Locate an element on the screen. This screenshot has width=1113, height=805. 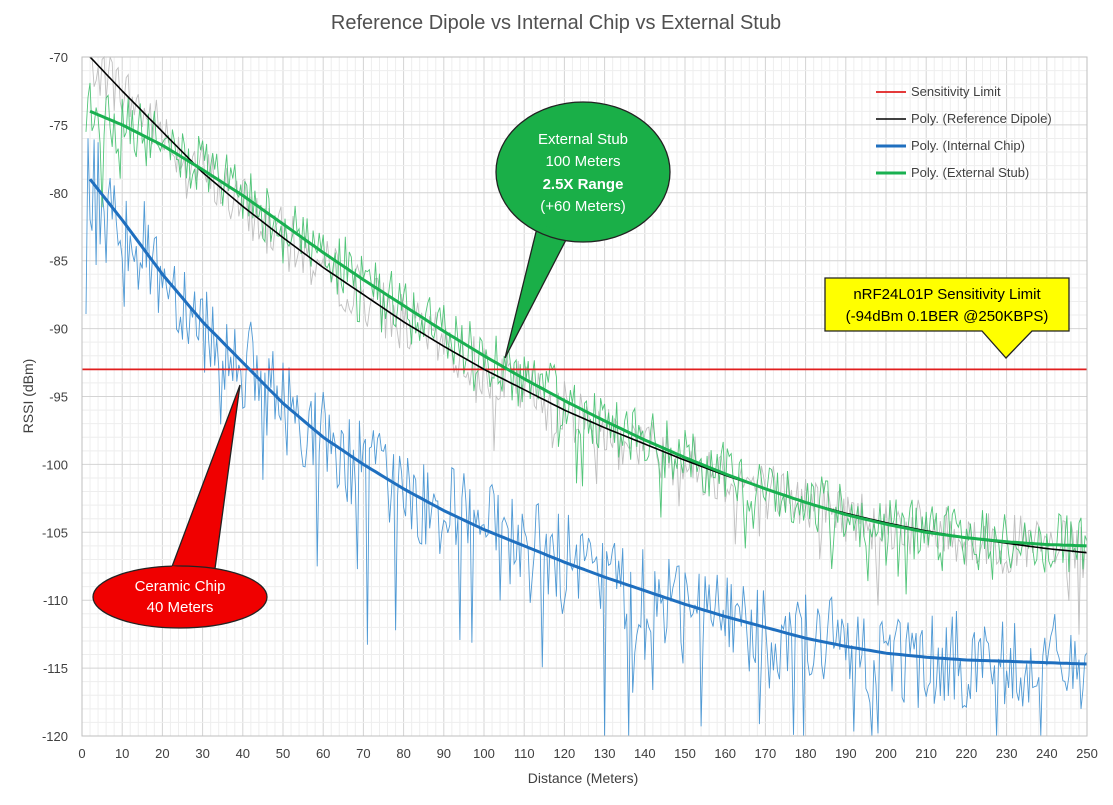
x-tick-label: 130 is located at coordinates (605, 753).